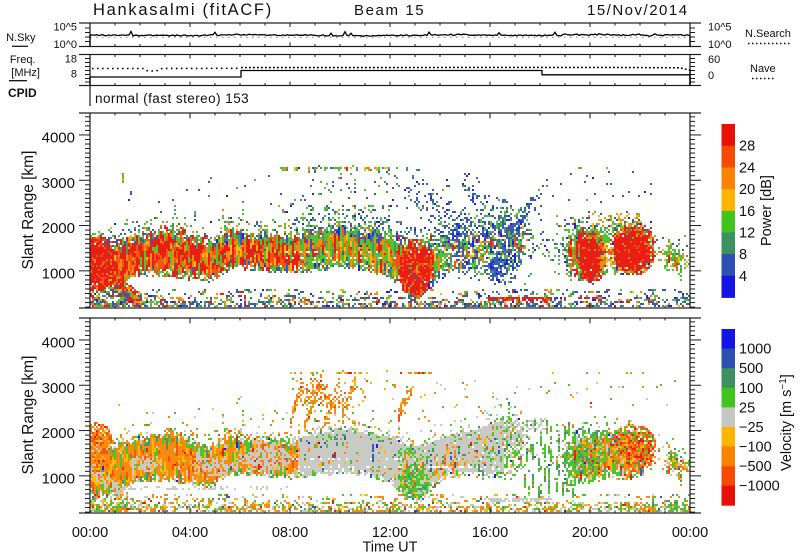 Image resolution: width=800 pixels, height=559 pixels. Describe the element at coordinates (25, 73) in the screenshot. I see `svg-text: [MHz]` at that location.